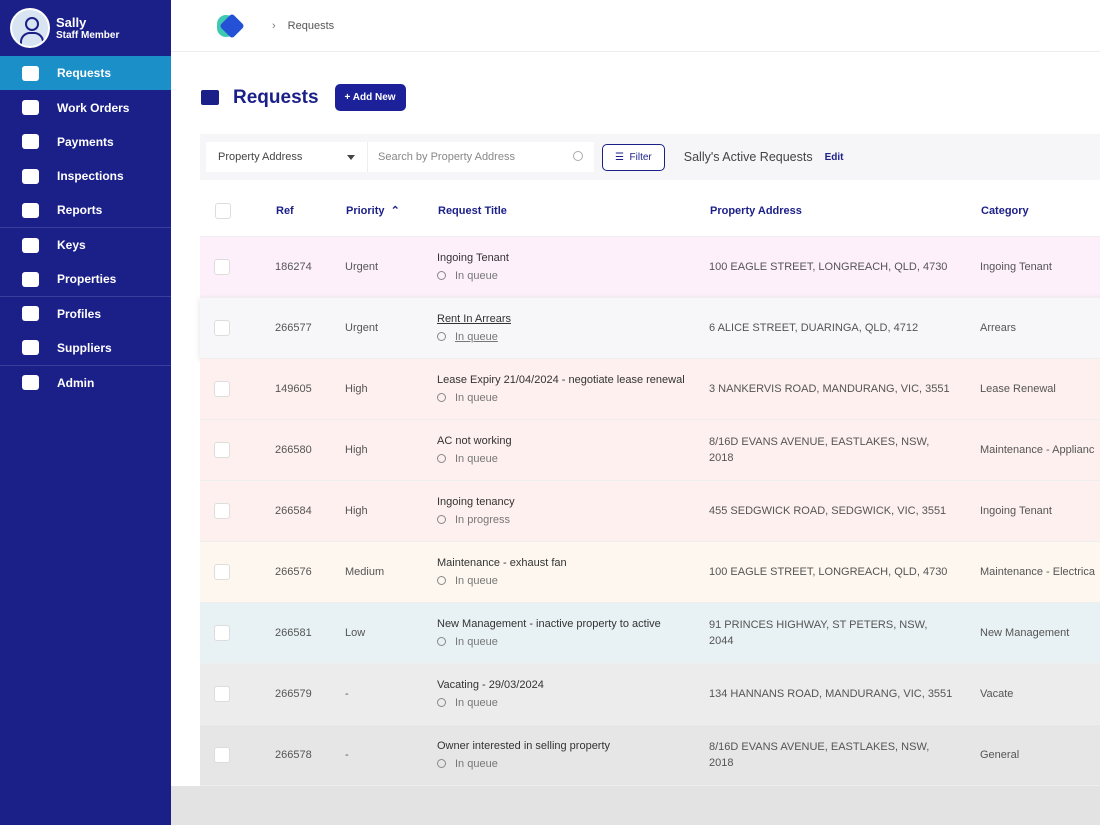 The image size is (1100, 825). Describe the element at coordinates (573, 450) in the screenshot. I see `title-cell: AC not working In queue` at that location.